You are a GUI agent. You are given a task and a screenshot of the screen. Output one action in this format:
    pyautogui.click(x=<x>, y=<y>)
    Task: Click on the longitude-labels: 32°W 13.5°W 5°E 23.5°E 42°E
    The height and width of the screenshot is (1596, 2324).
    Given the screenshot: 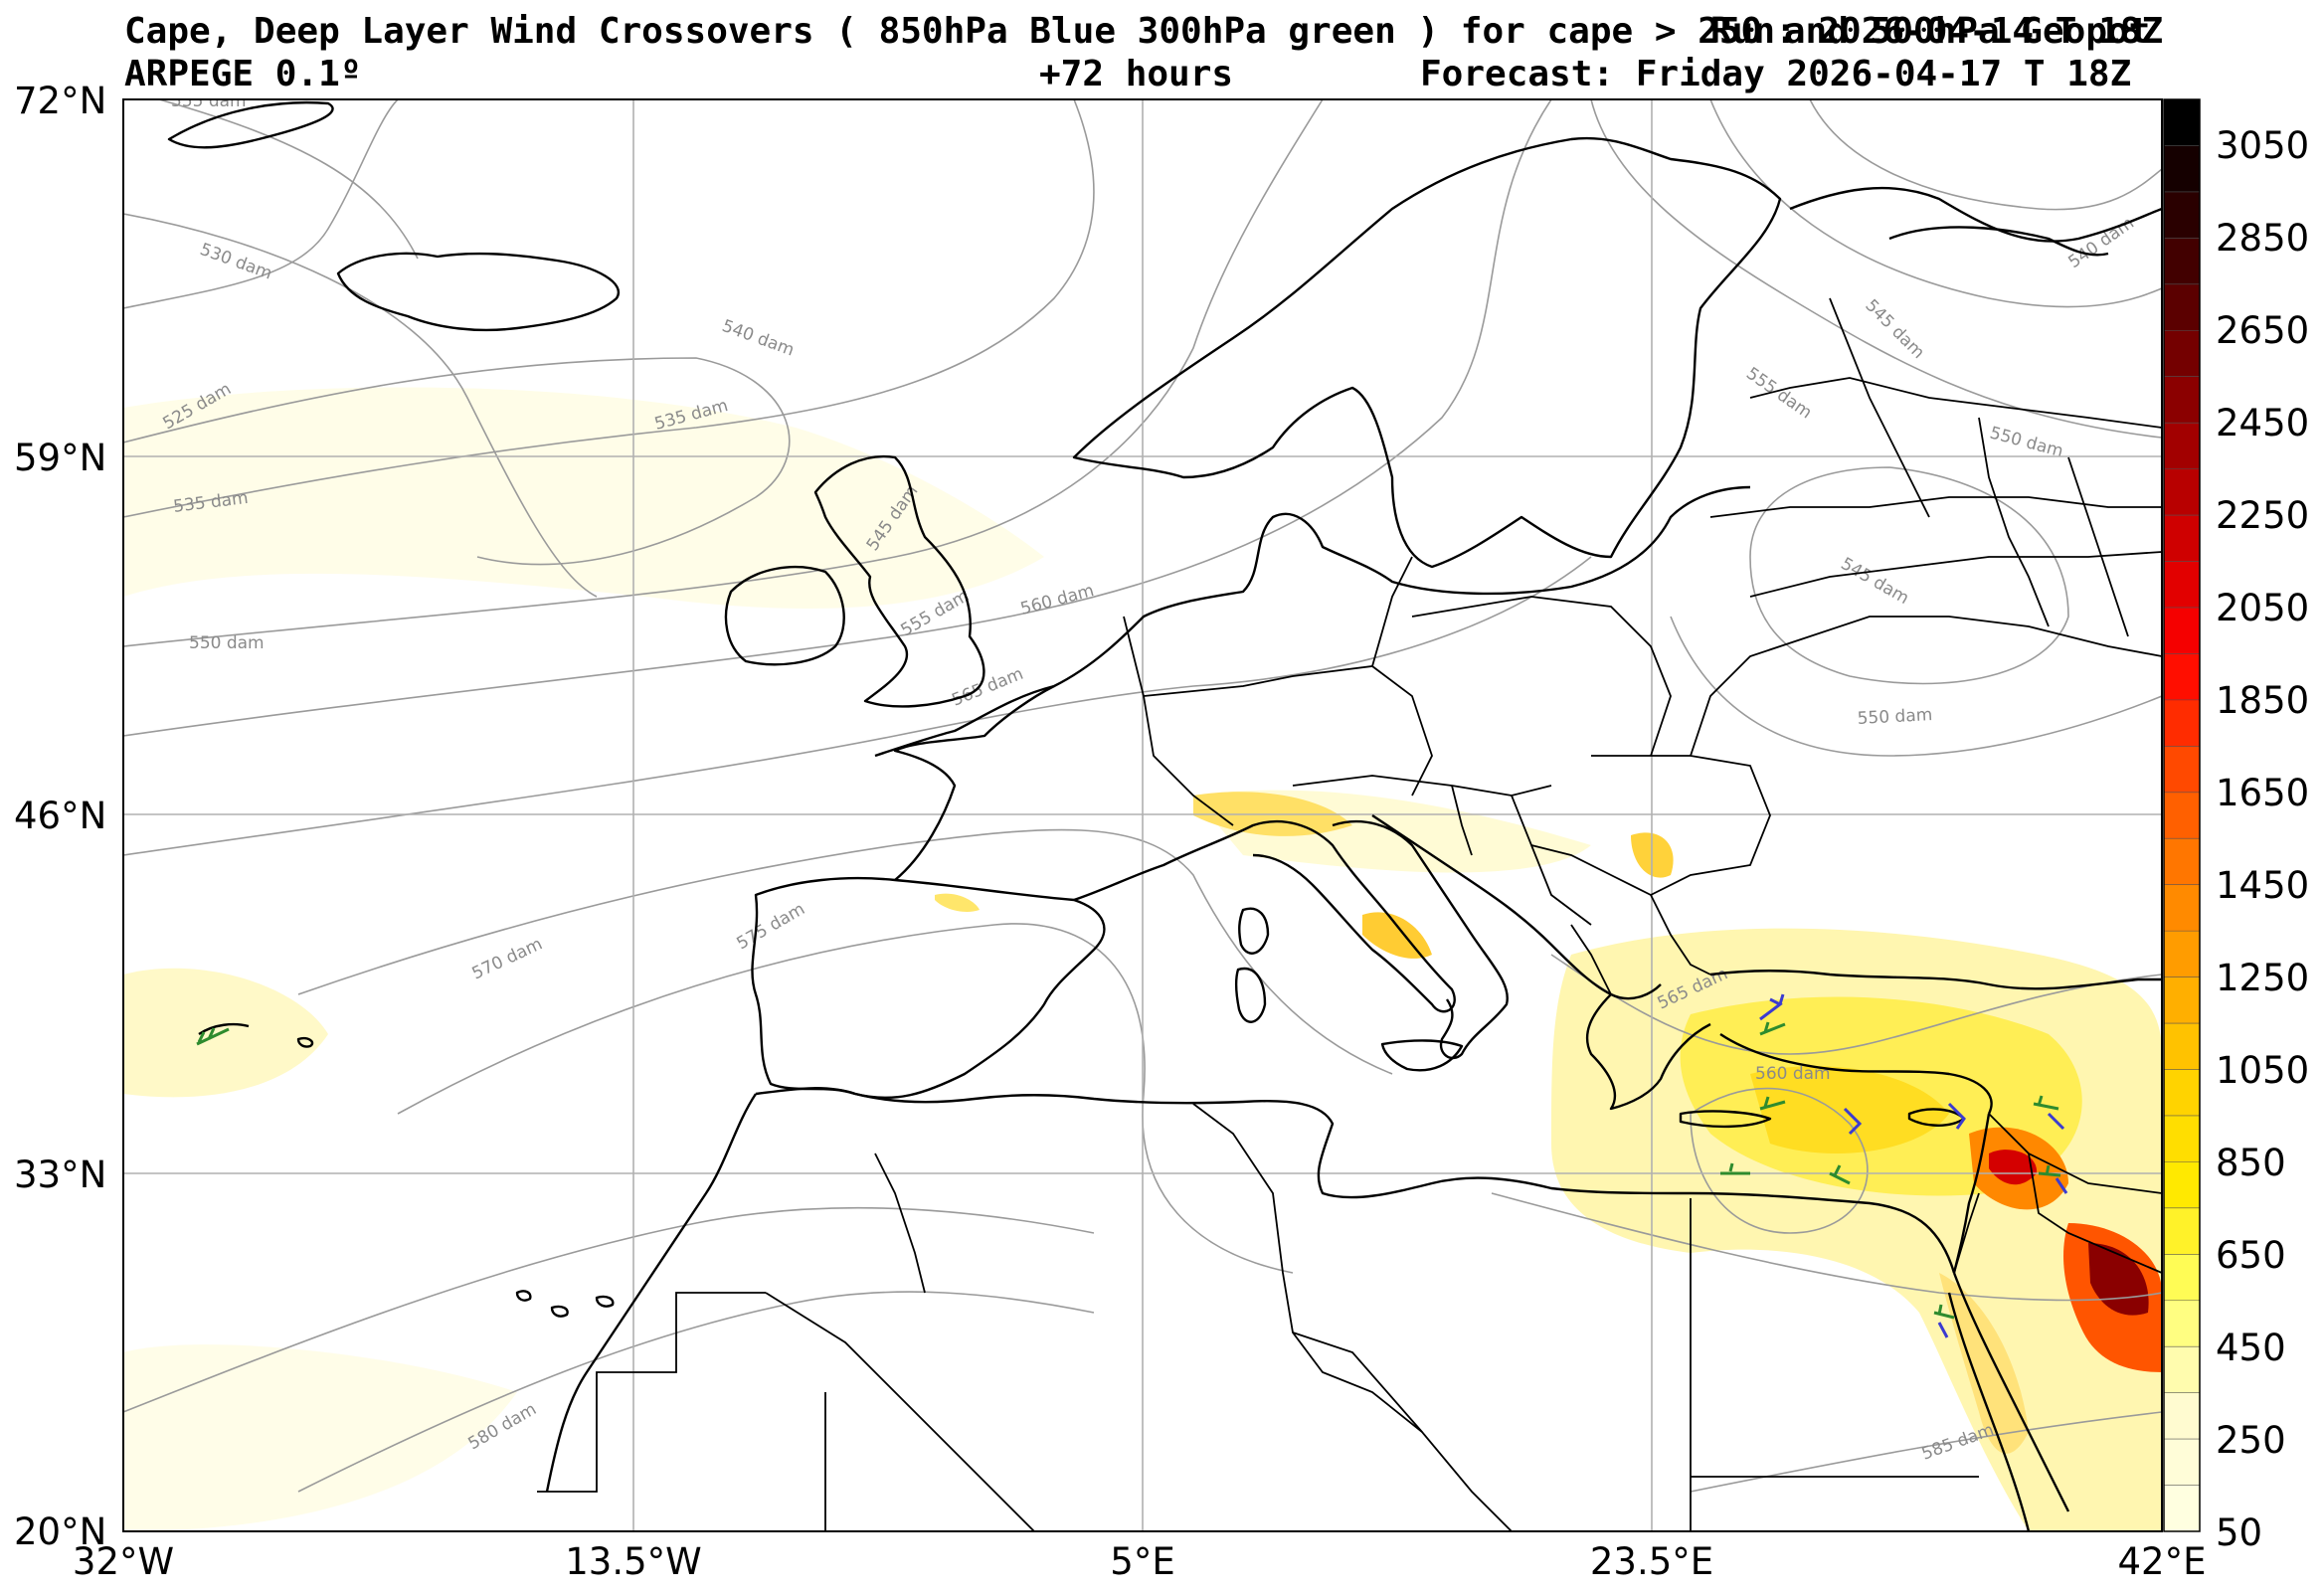 What is the action you would take?
    pyautogui.click(x=1140, y=1562)
    